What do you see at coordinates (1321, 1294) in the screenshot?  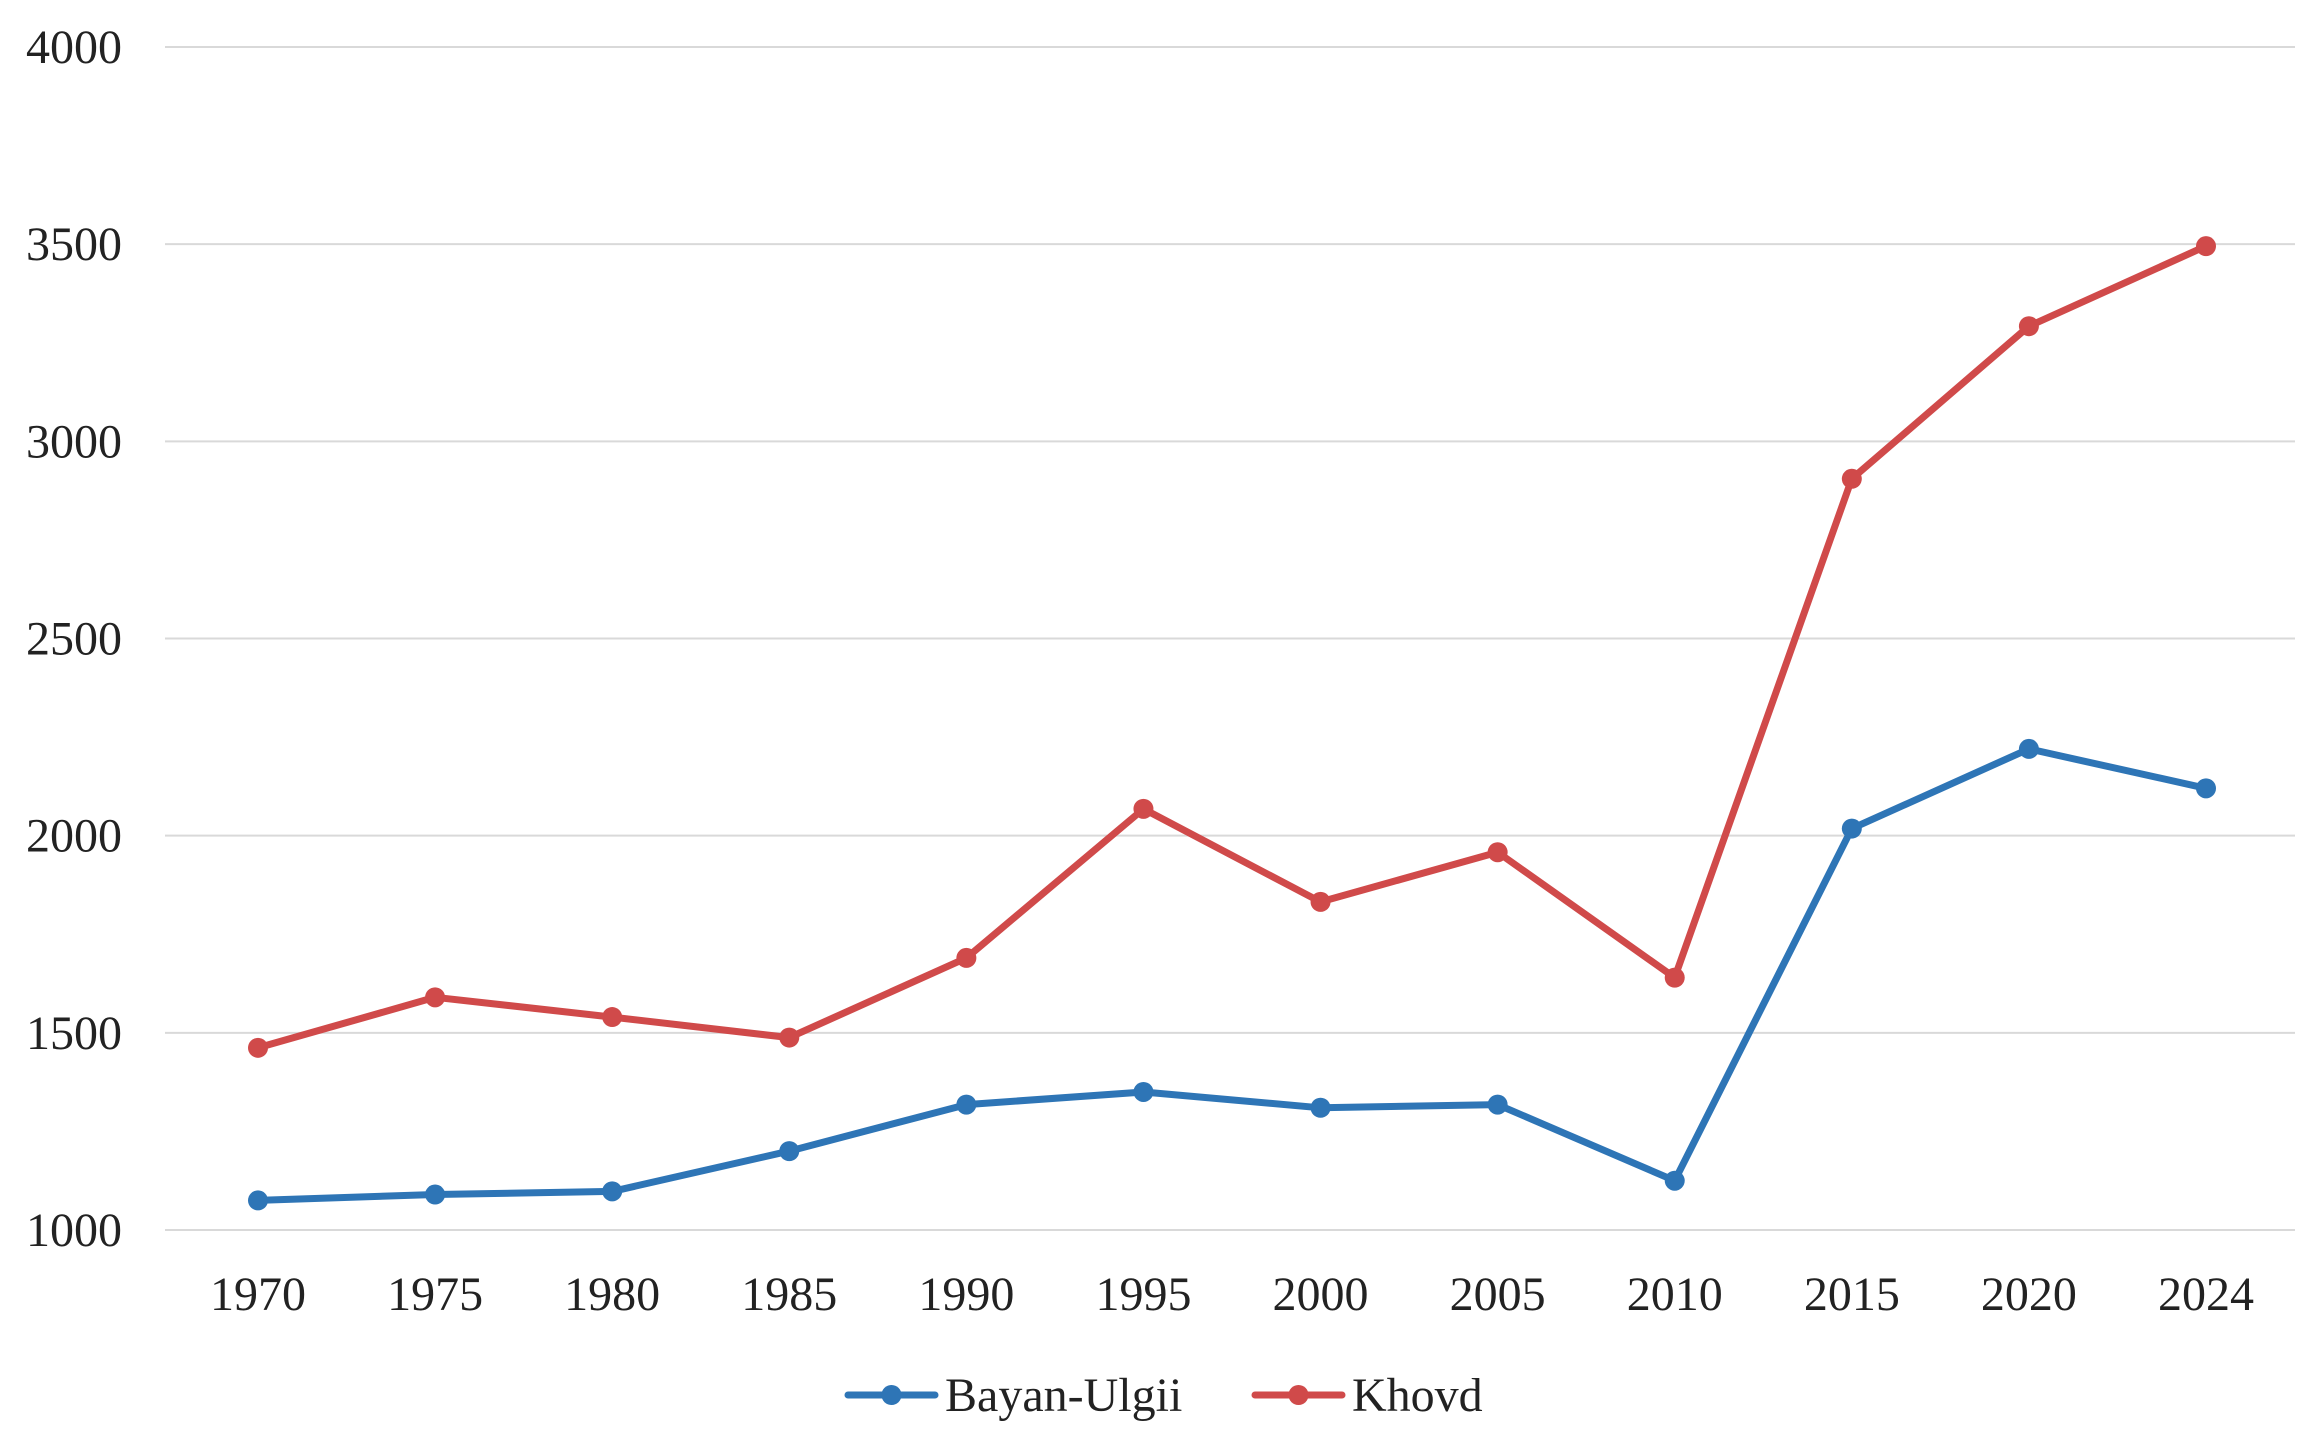 I see `x-tick-label: 2000` at bounding box center [1321, 1294].